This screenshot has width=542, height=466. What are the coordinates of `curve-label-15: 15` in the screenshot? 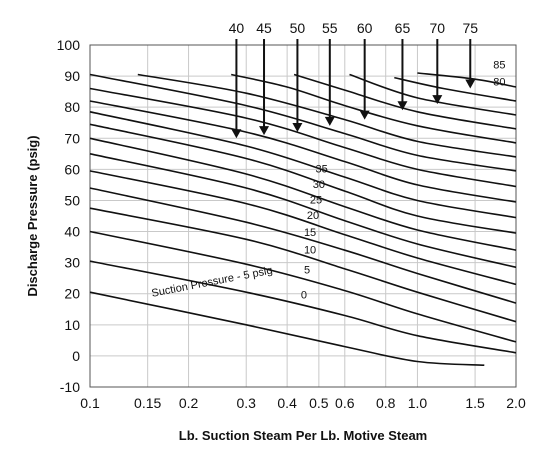 It's located at (310, 233).